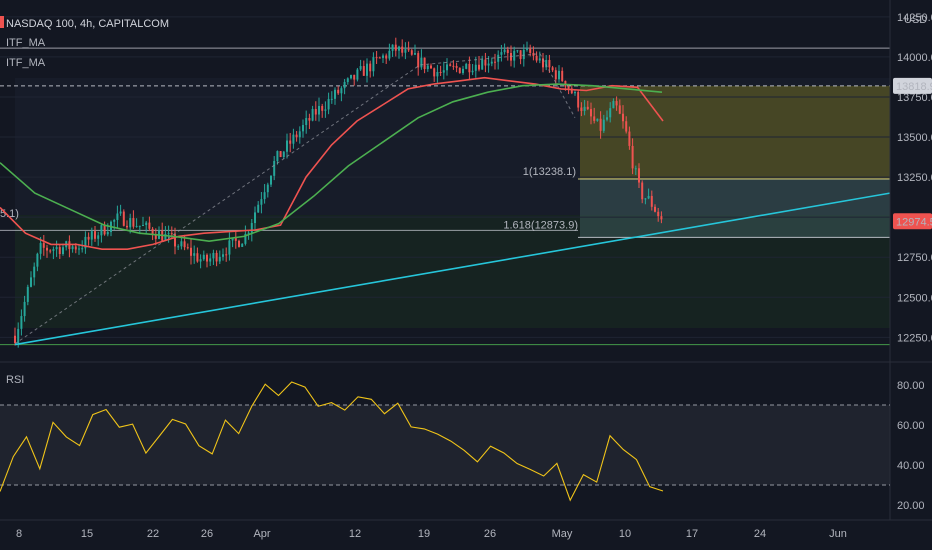 This screenshot has height=550, width=932. I want to click on chart-title: NASDAQ 100, 4h, CAPITALCOM, so click(87, 24).